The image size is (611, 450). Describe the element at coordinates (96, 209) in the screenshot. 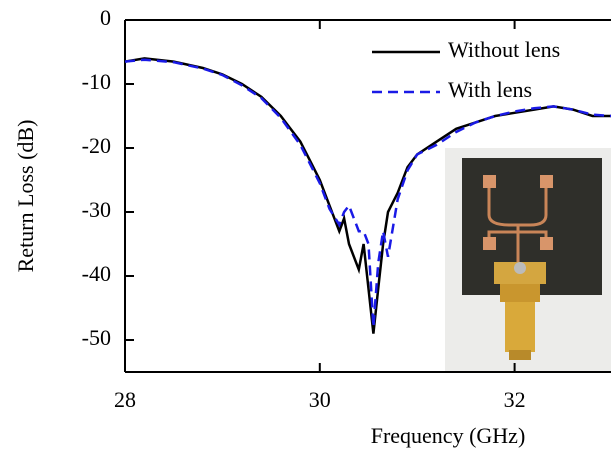

I see `y-tick-label: -30` at that location.